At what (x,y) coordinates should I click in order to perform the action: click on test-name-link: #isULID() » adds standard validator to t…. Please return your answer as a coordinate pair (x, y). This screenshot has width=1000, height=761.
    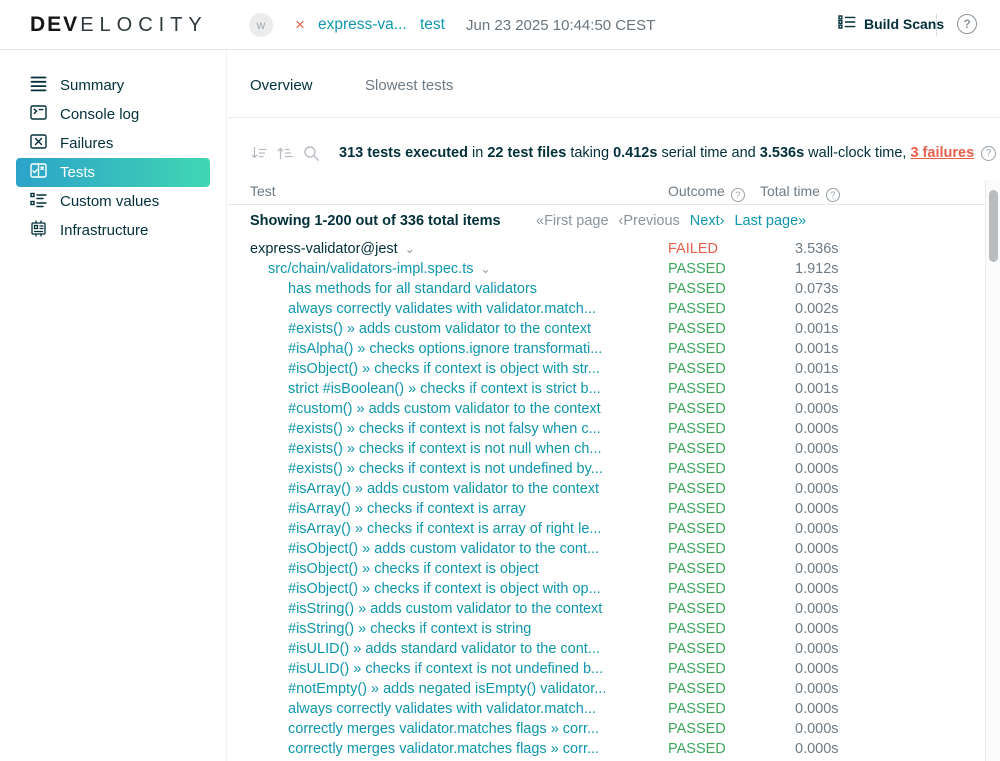
    Looking at the image, I should click on (444, 649).